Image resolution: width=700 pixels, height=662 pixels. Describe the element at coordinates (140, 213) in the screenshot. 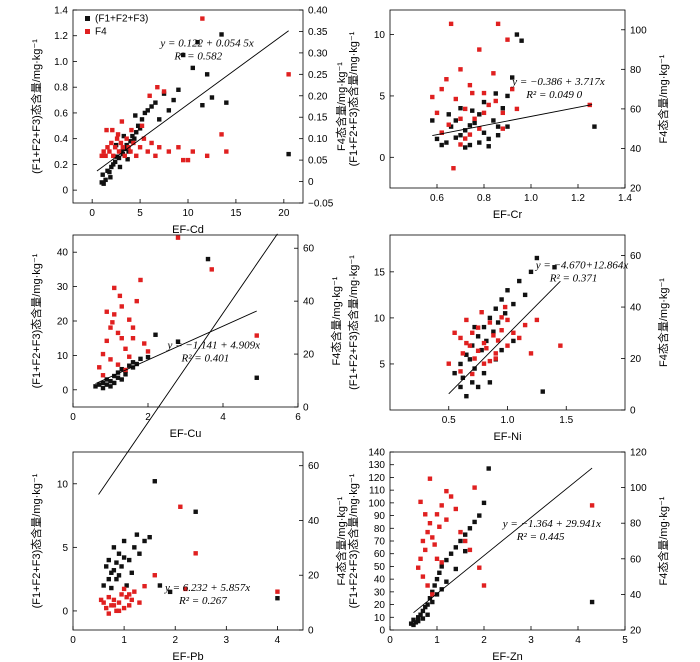

I see `x-tick-label: 5` at that location.